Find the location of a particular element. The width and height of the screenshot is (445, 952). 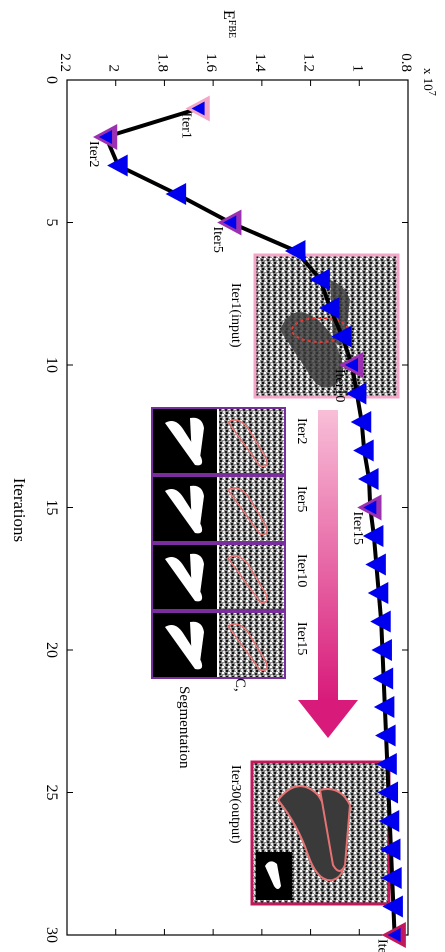

output-label: Iter30(output) is located at coordinates (235, 804).